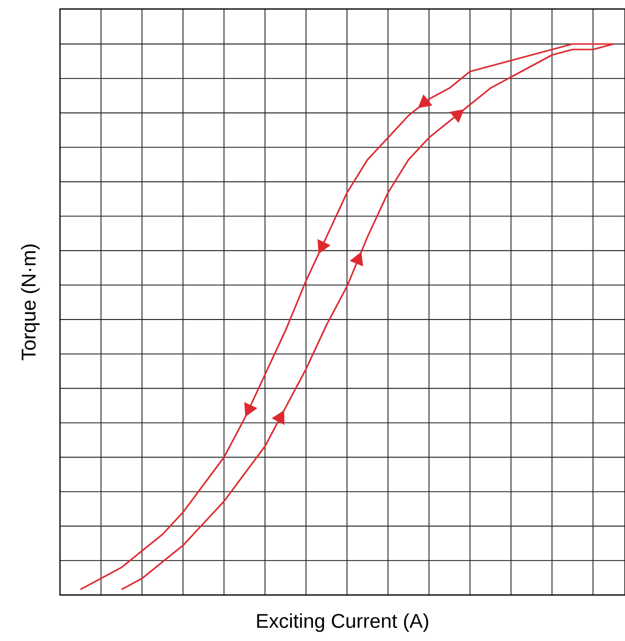 The width and height of the screenshot is (625, 641). I want to click on x-axis-title: Exciting Current (A), so click(342, 622).